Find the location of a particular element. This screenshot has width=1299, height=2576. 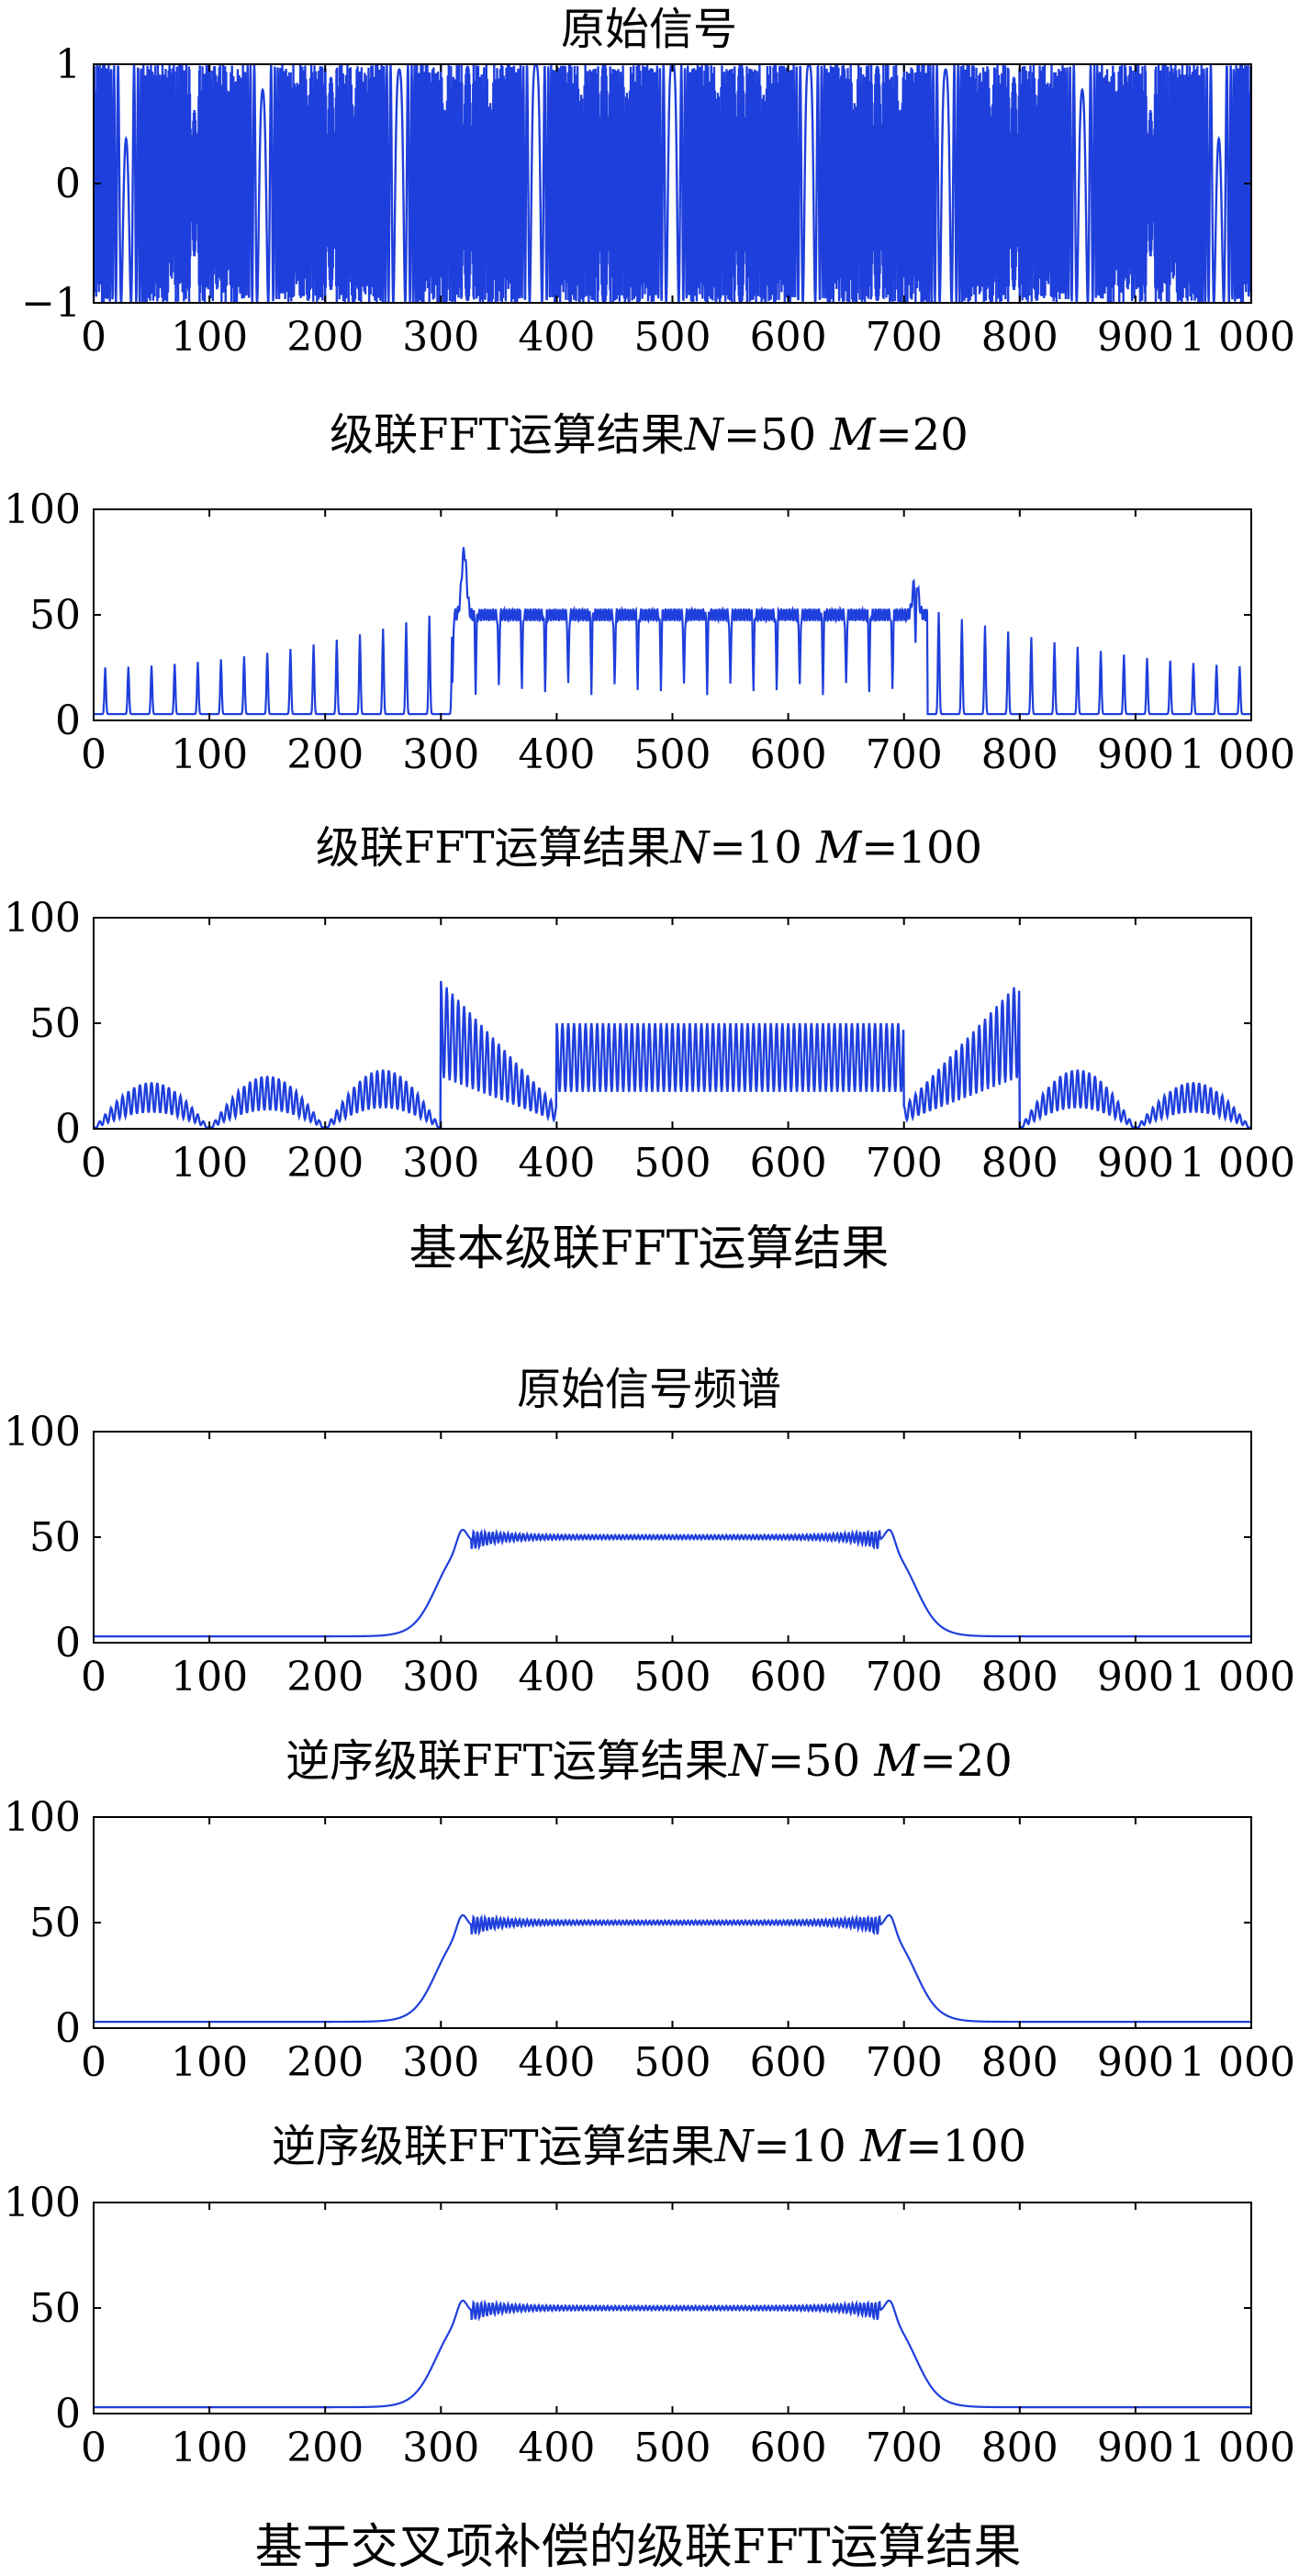

chart-title-text: 原始信号 is located at coordinates (649, 29).